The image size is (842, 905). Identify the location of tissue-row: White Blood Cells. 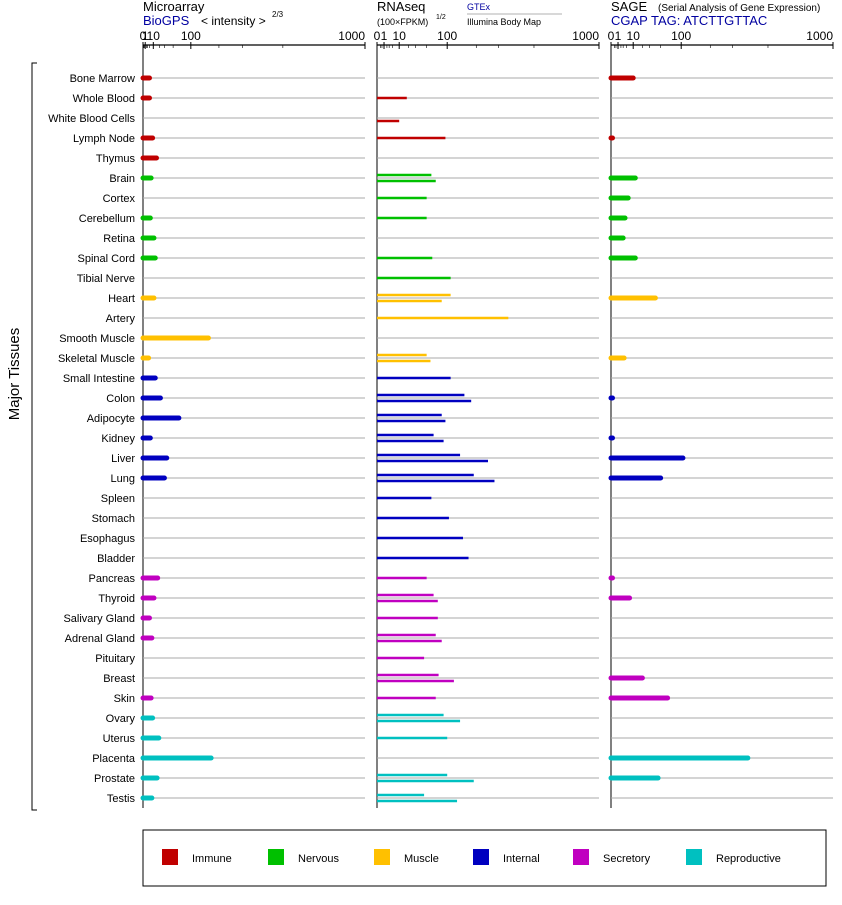
(440, 119).